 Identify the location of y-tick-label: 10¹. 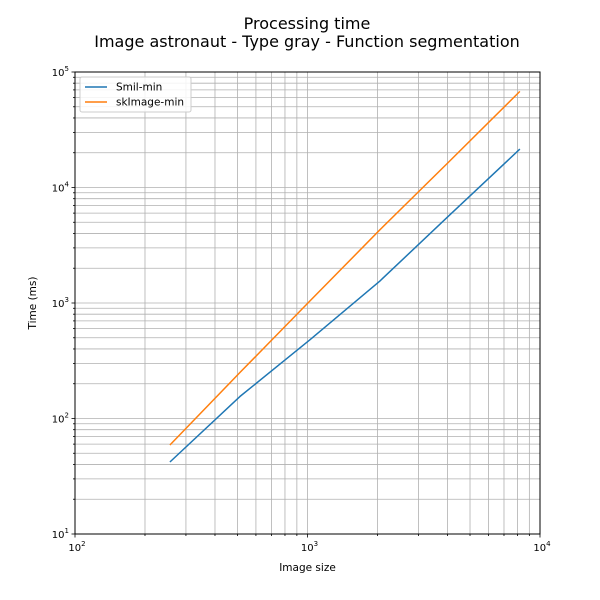
(60, 534).